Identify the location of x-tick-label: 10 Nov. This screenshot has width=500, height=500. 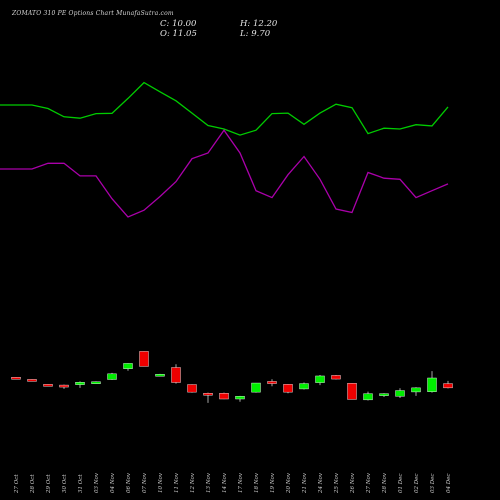
(161, 482).